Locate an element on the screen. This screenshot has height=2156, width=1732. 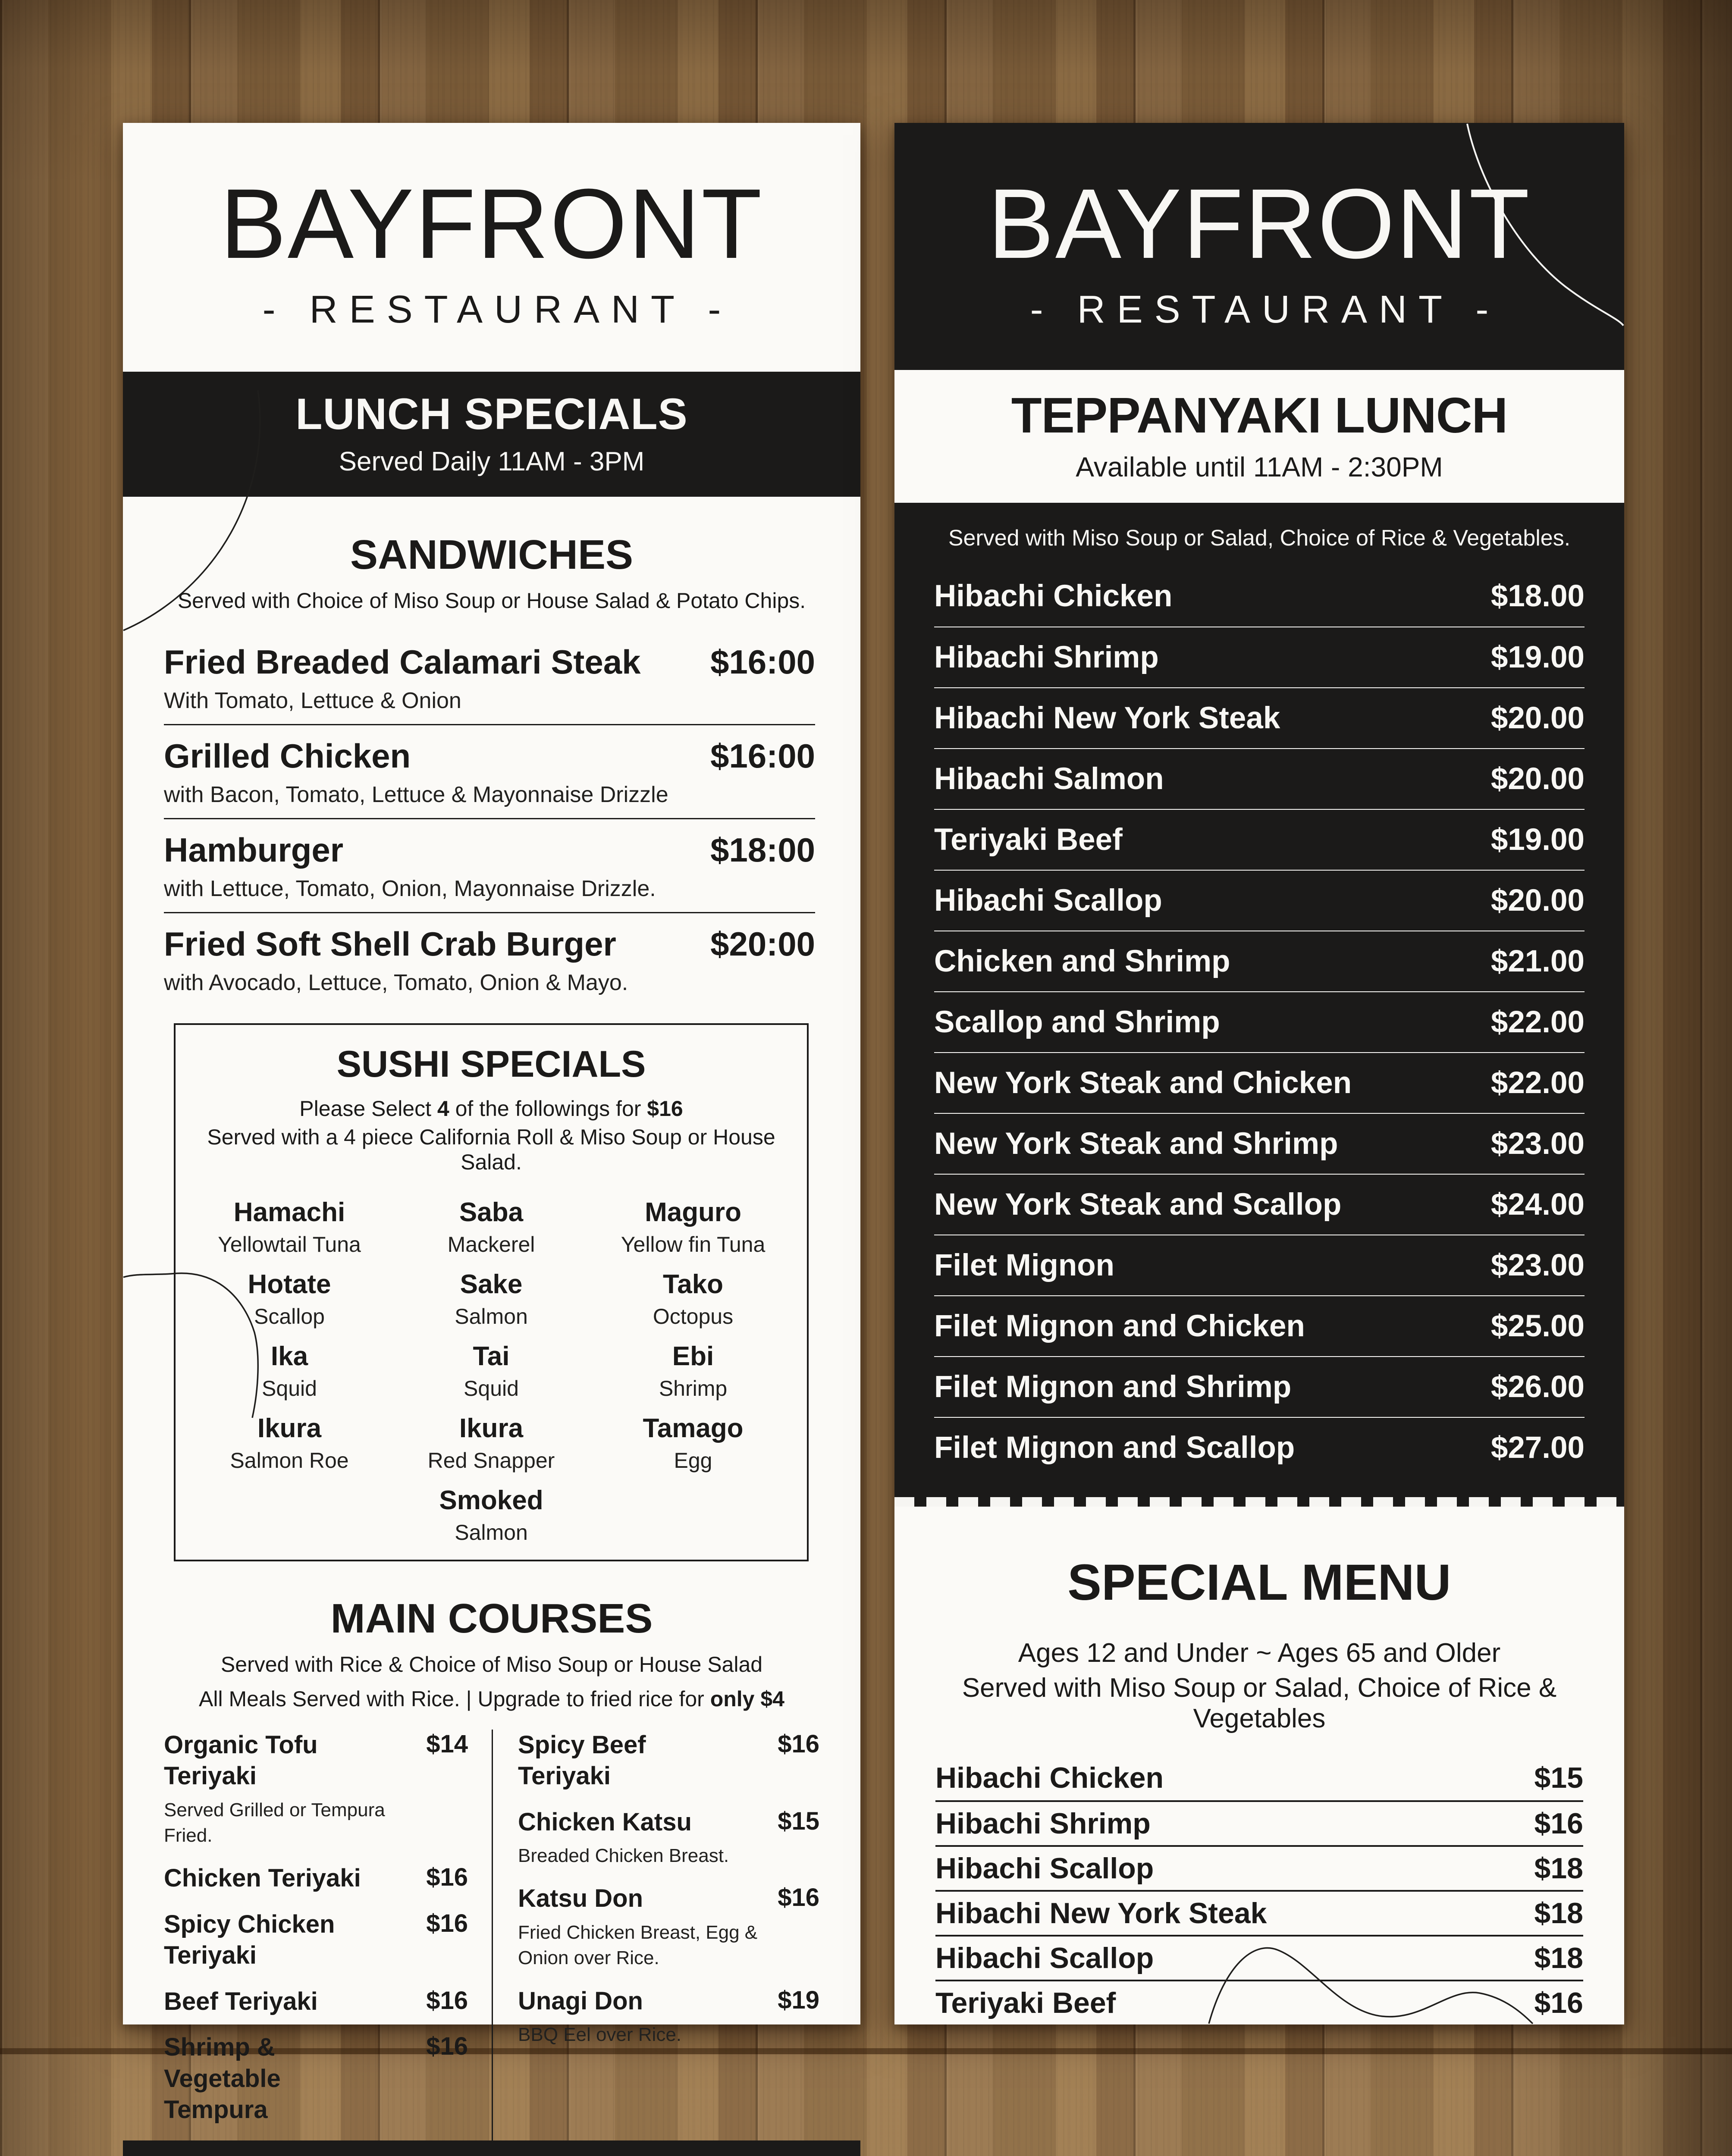
item-price: $15 is located at coordinates (1559, 1777).